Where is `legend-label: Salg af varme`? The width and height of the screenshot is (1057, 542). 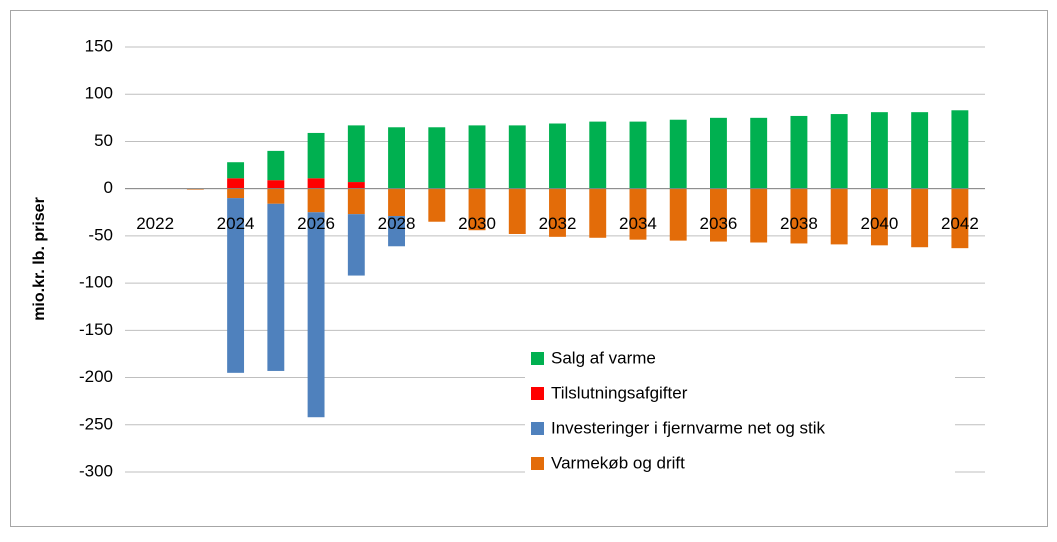 legend-label: Salg af varme is located at coordinates (603, 357).